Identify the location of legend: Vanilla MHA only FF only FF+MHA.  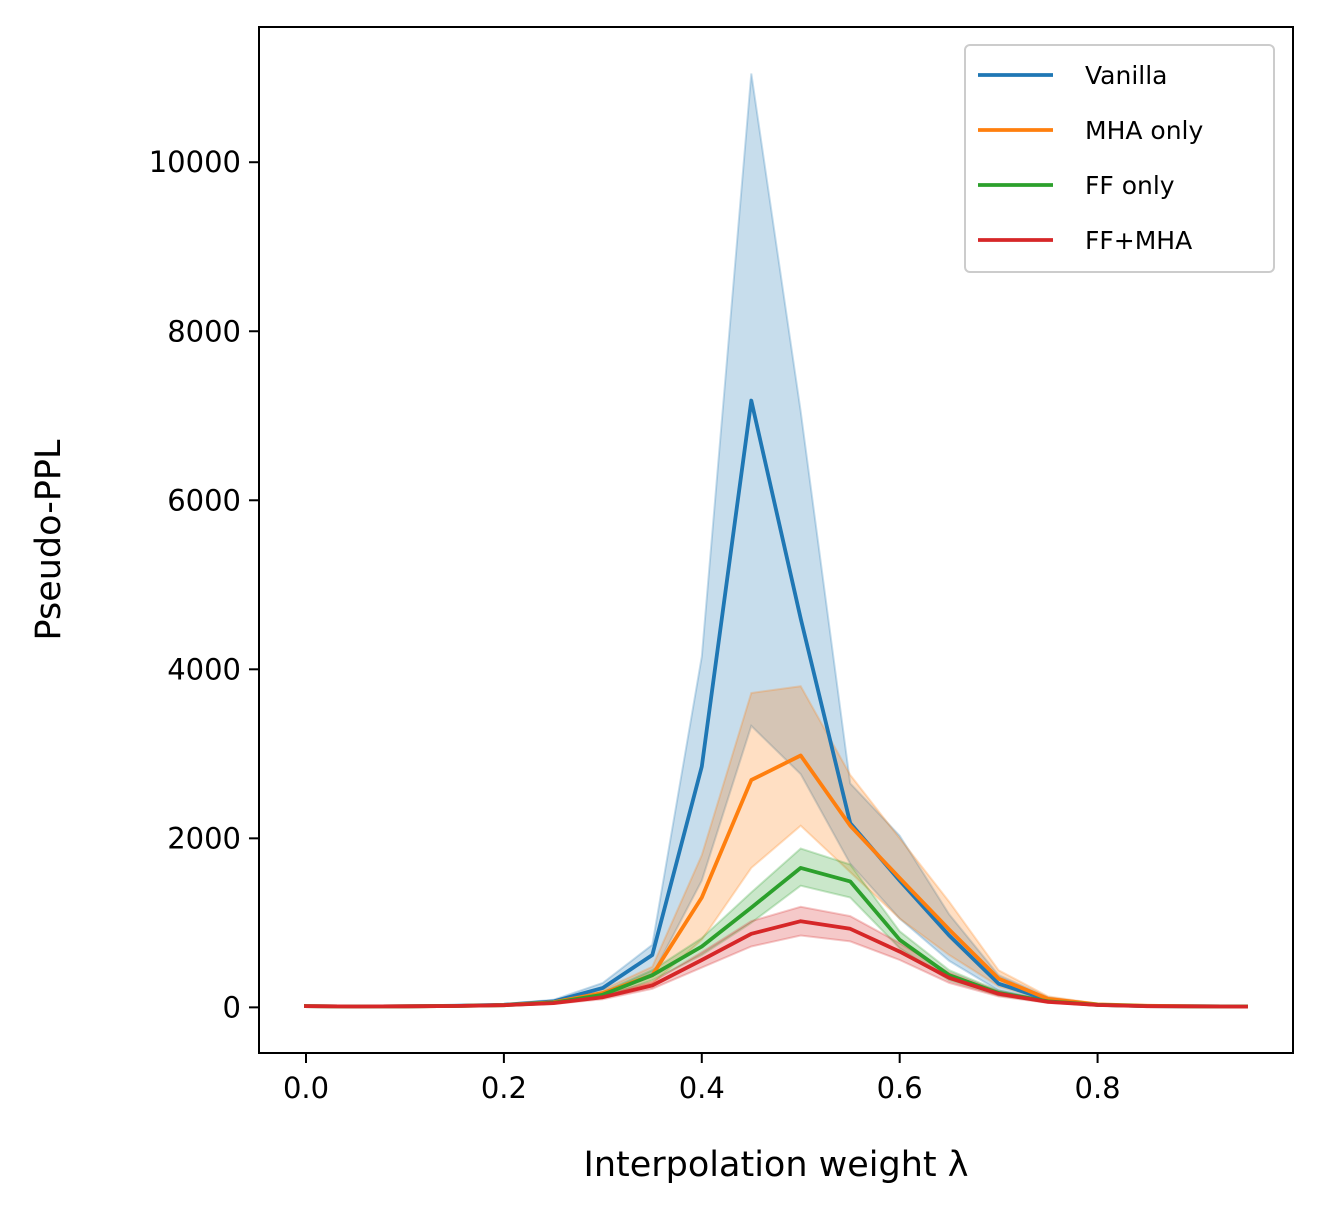
(1119, 158).